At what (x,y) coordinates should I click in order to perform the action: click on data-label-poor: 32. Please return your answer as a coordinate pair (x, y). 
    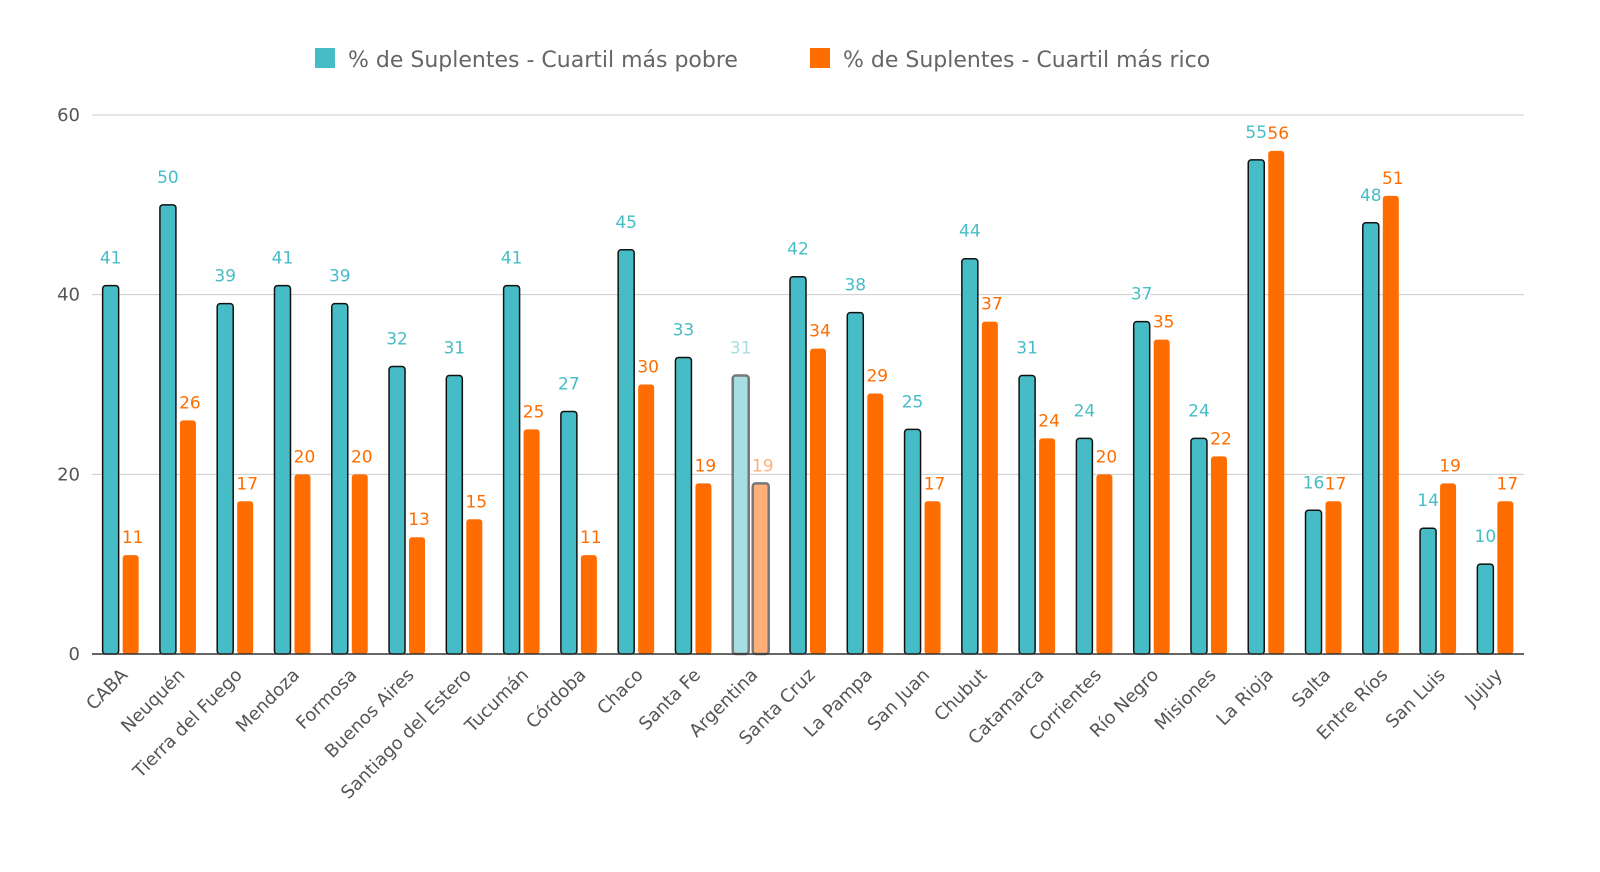
    Looking at the image, I should click on (397, 340).